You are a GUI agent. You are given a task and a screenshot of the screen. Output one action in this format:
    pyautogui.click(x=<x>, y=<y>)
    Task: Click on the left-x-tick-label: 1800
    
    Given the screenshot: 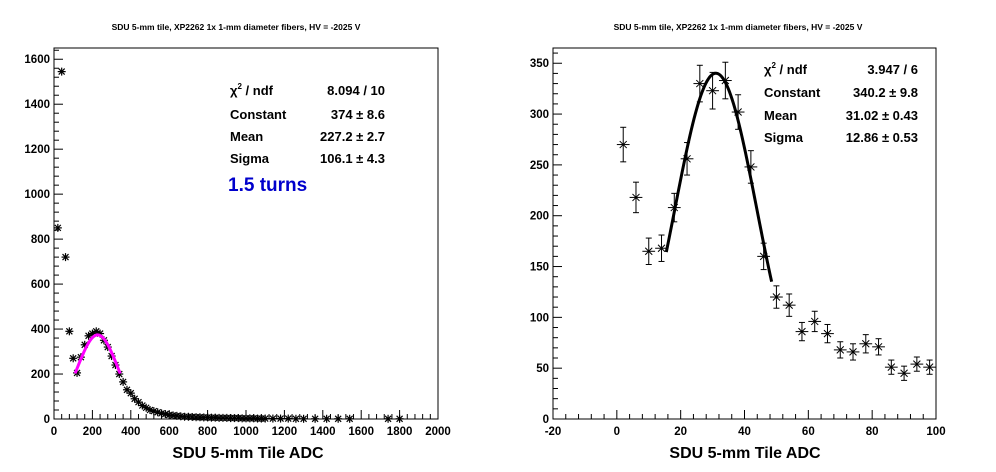 What is the action you would take?
    pyautogui.click(x=400, y=432)
    